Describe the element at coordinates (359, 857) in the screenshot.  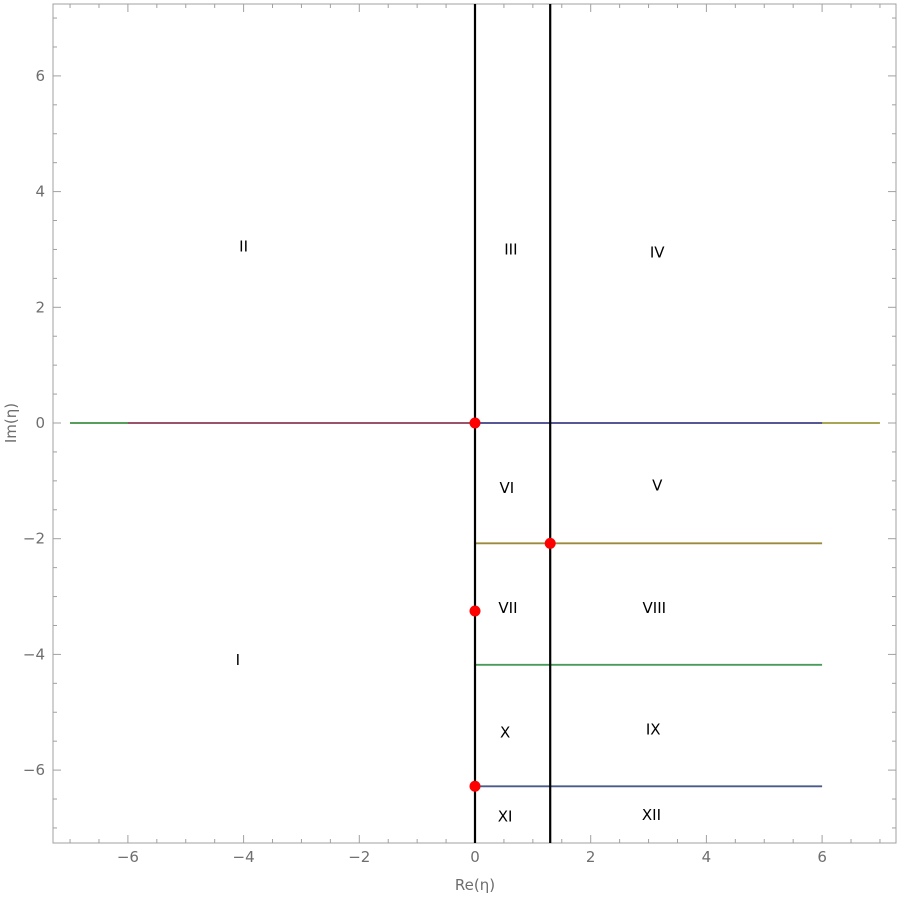
I see `x-tick-label: −2` at that location.